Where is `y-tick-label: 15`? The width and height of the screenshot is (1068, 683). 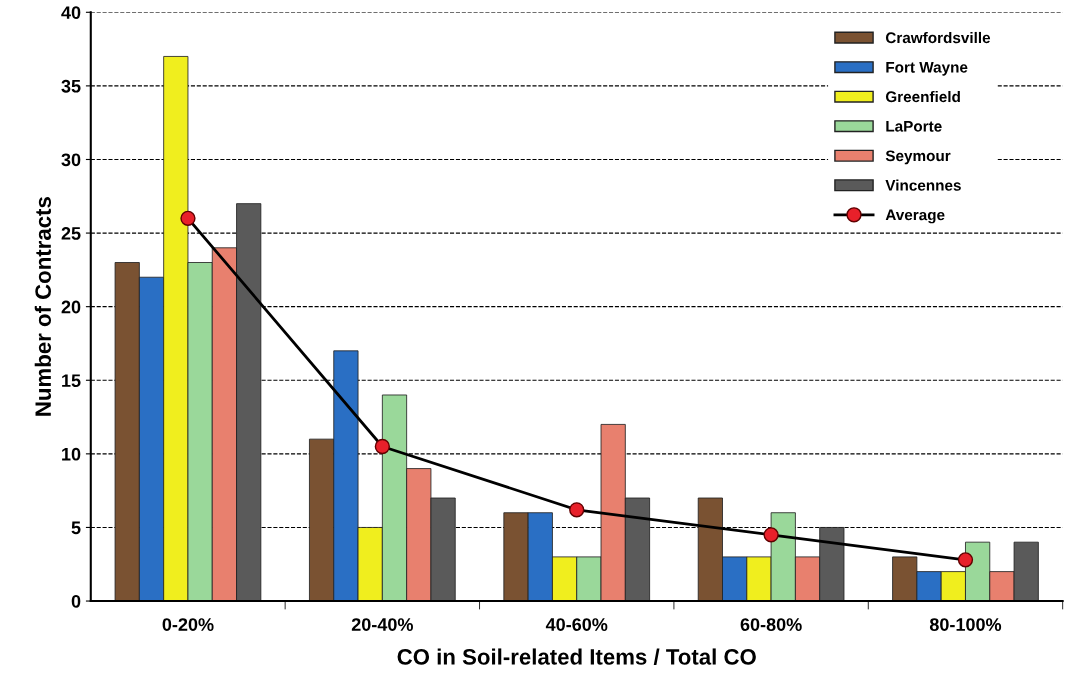 y-tick-label: 15 is located at coordinates (71, 380).